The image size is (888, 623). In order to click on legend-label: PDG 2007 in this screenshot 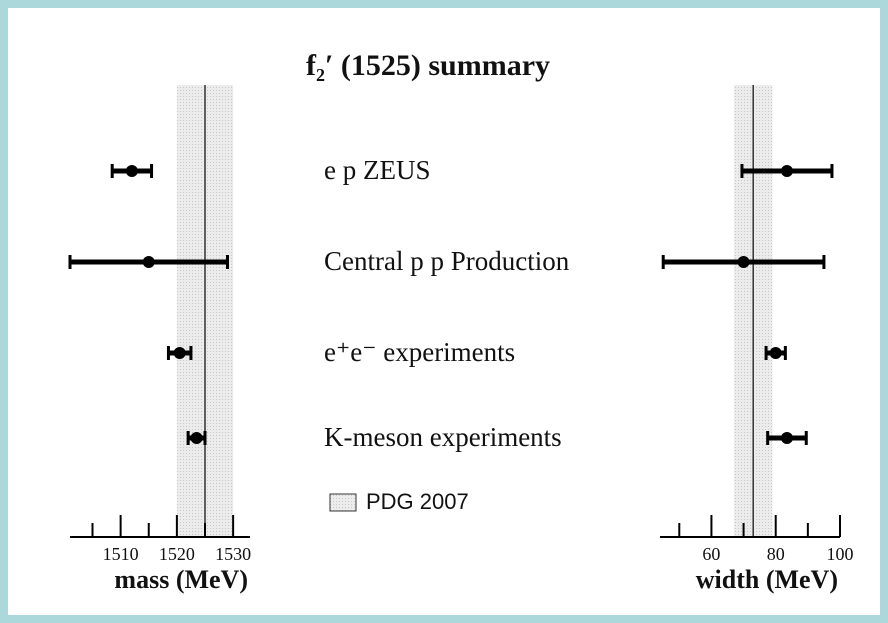, I will do `click(417, 501)`.